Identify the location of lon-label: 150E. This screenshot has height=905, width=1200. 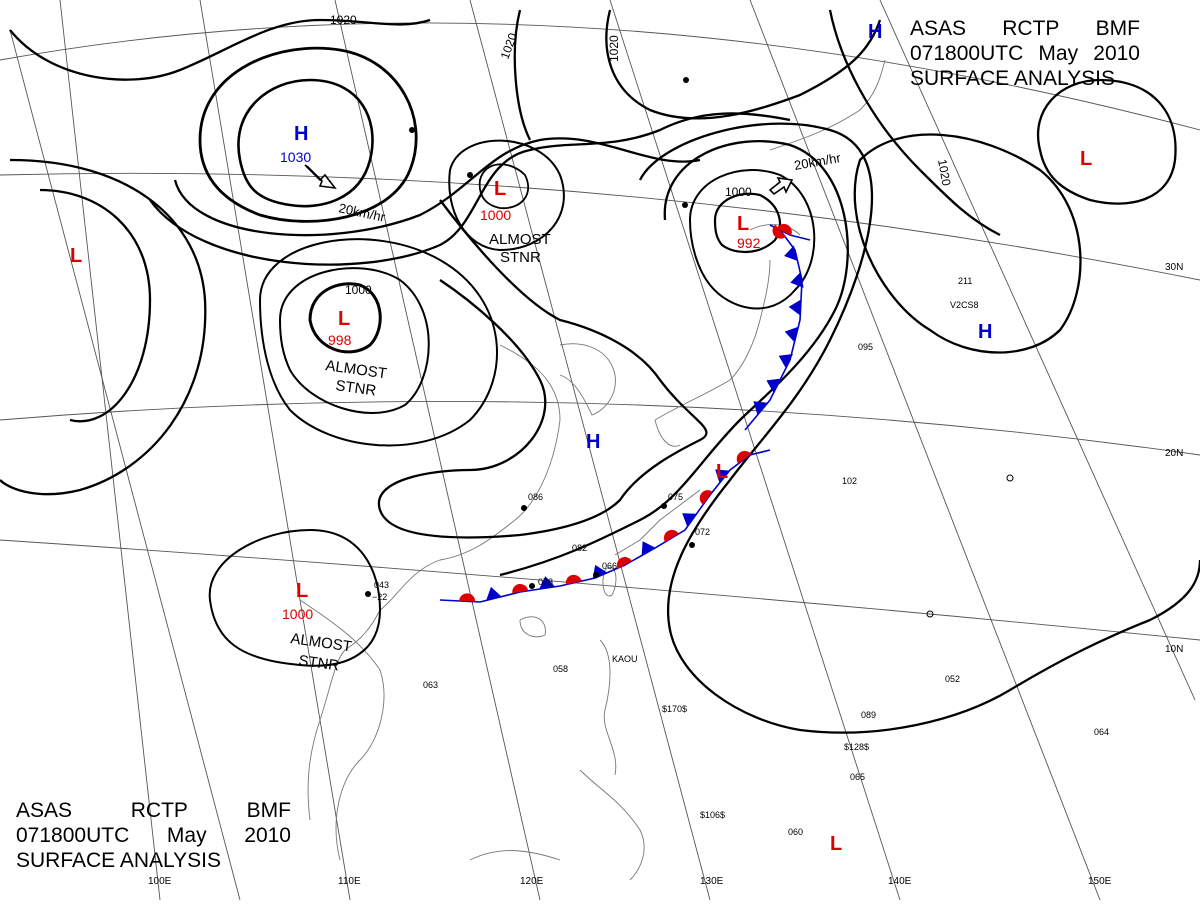
(1100, 881).